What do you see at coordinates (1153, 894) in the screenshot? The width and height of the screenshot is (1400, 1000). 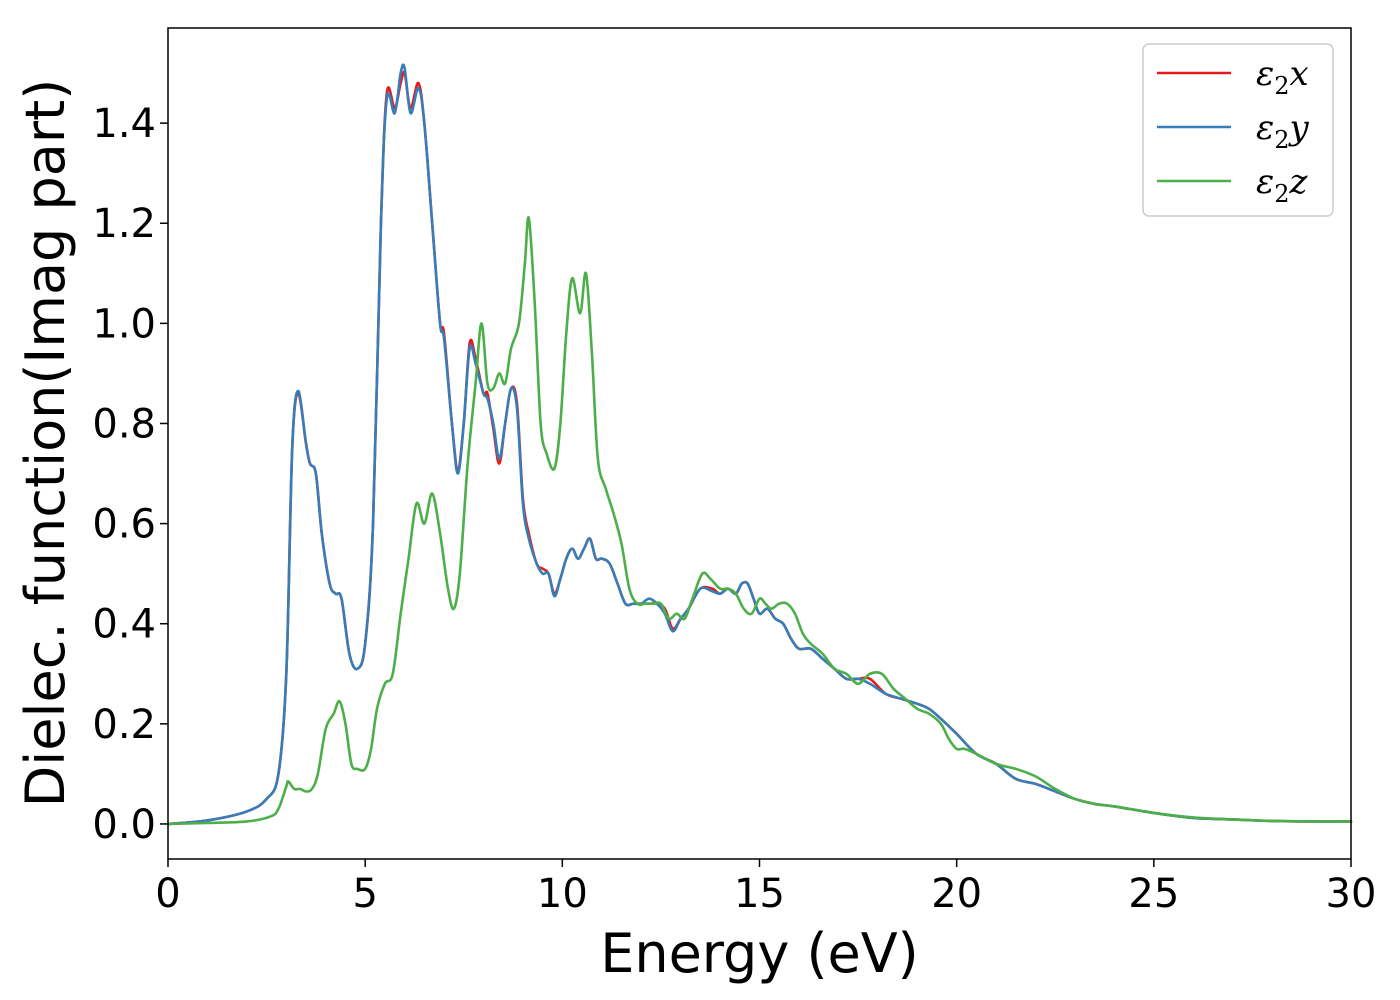 I see `x-tick-label: 25` at bounding box center [1153, 894].